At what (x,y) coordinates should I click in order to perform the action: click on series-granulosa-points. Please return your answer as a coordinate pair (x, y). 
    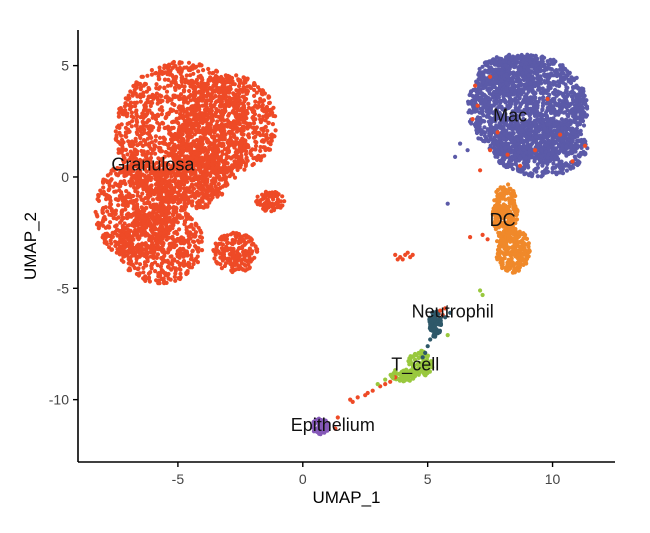
    Looking at the image, I should click on (190, 172).